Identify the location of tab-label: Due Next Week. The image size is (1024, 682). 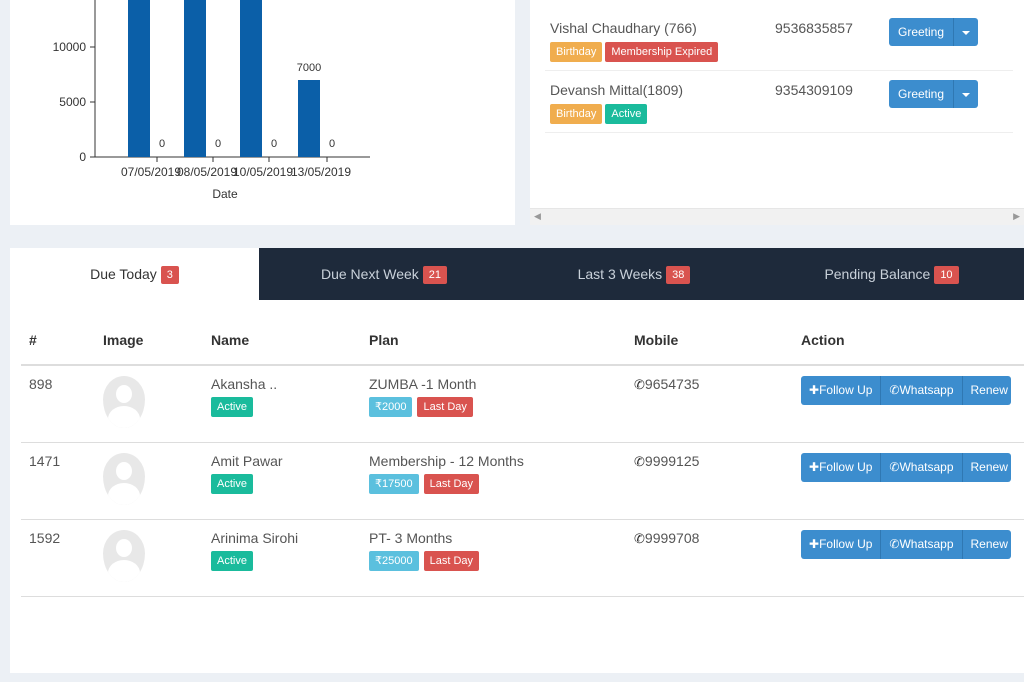
(369, 274).